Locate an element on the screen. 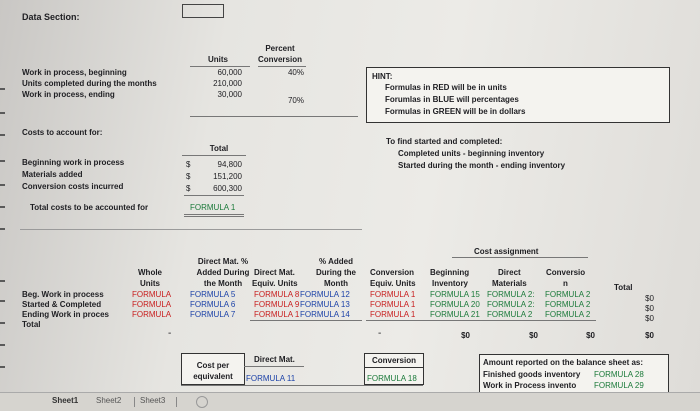  finished-goods-label: Finished goods inventory is located at coordinates (532, 374).